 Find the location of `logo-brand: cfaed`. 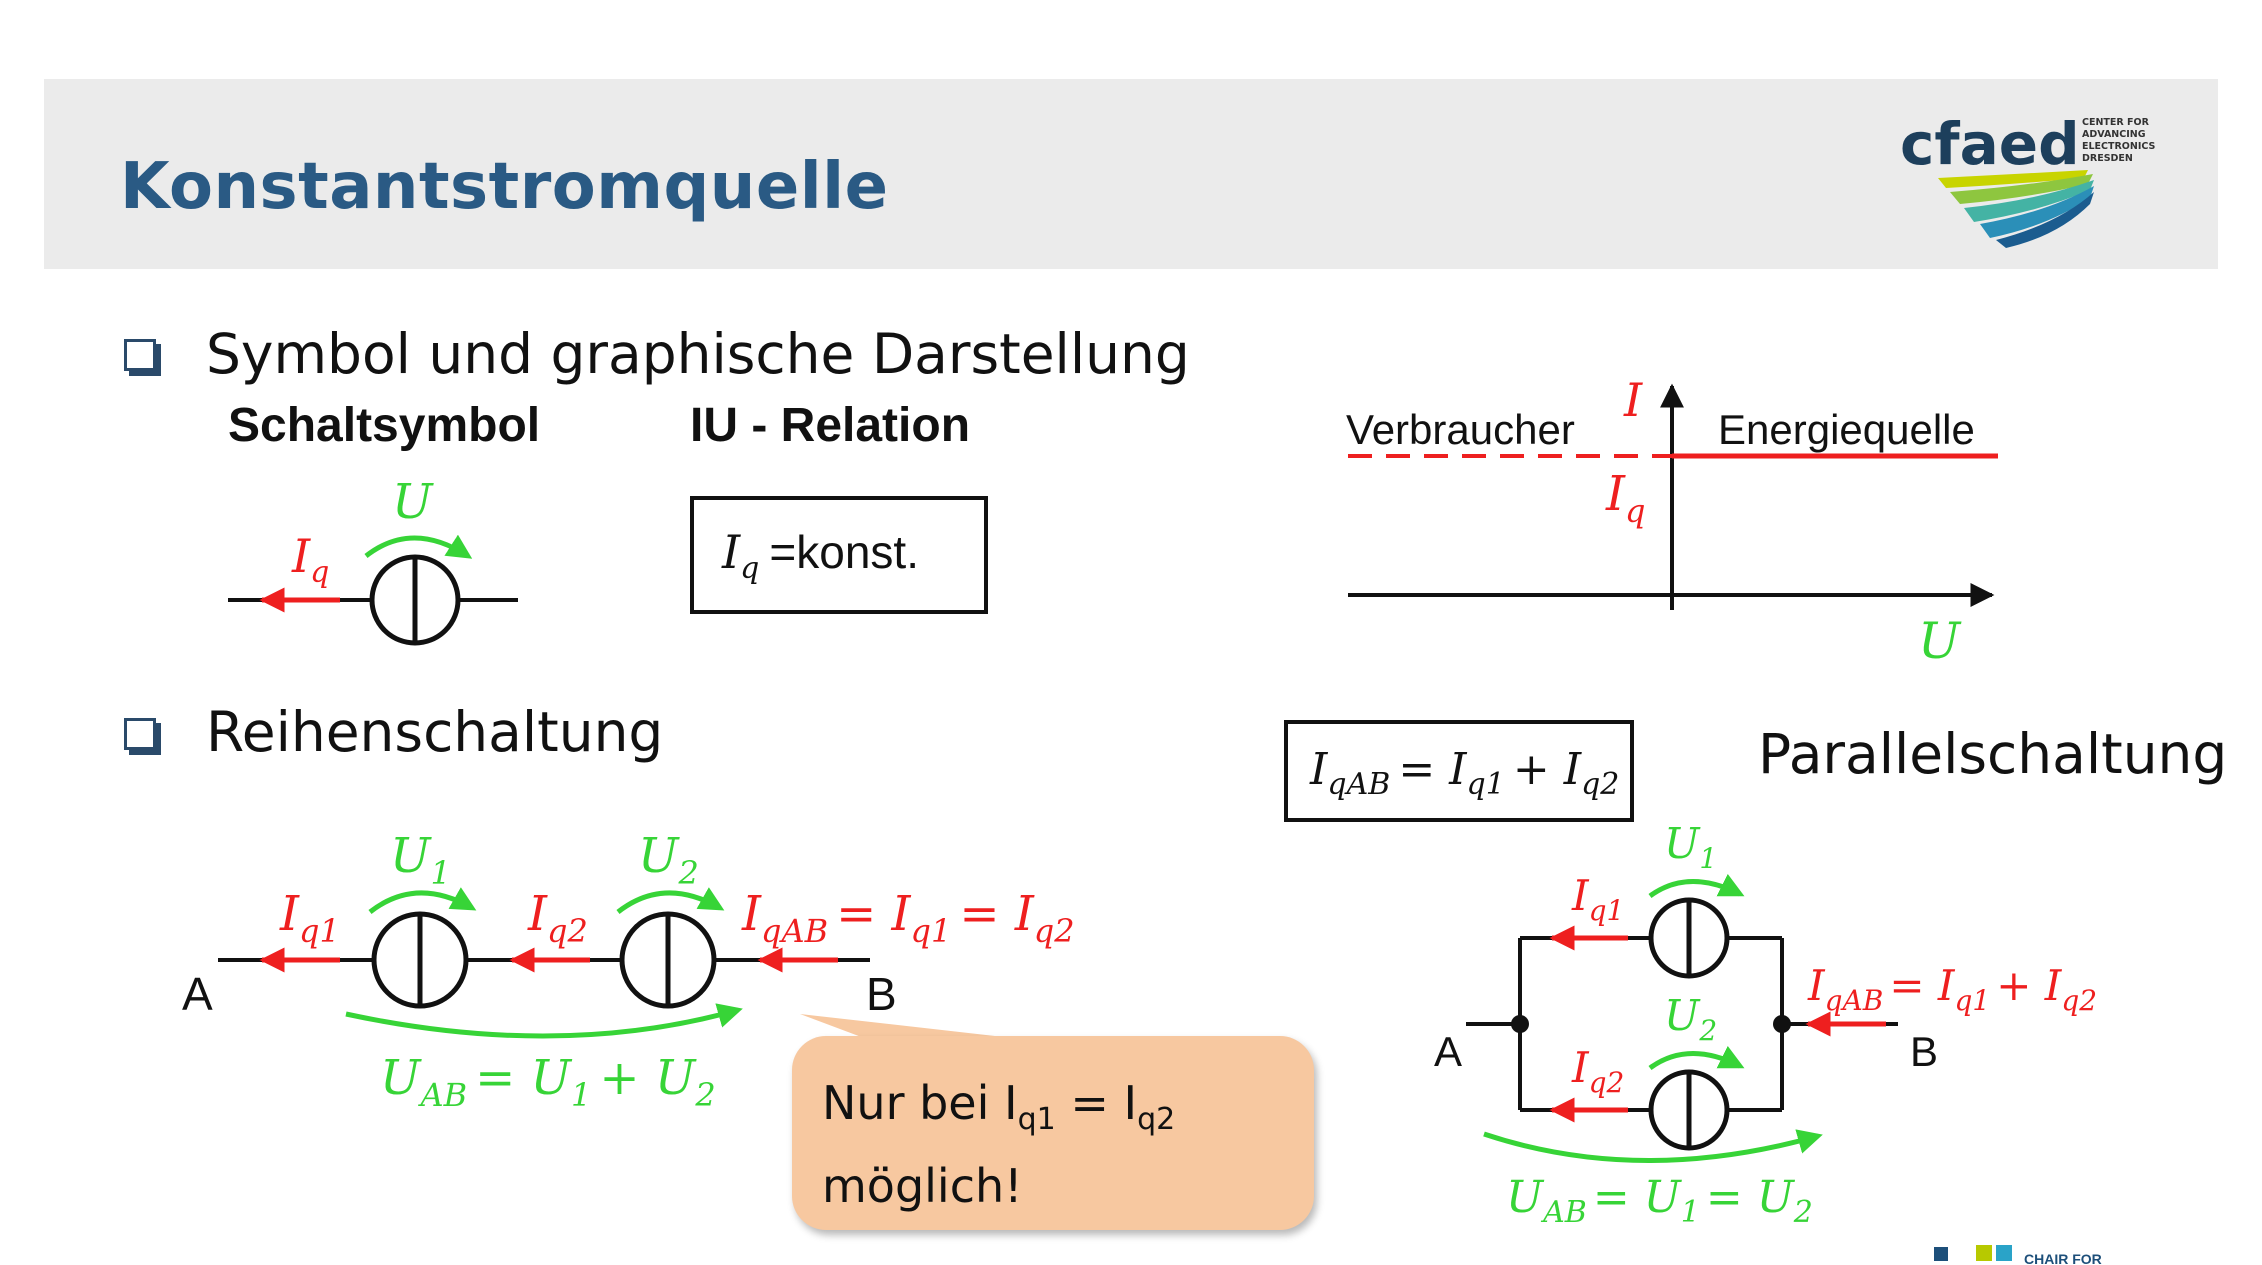

logo-brand: cfaed is located at coordinates (1990, 144).